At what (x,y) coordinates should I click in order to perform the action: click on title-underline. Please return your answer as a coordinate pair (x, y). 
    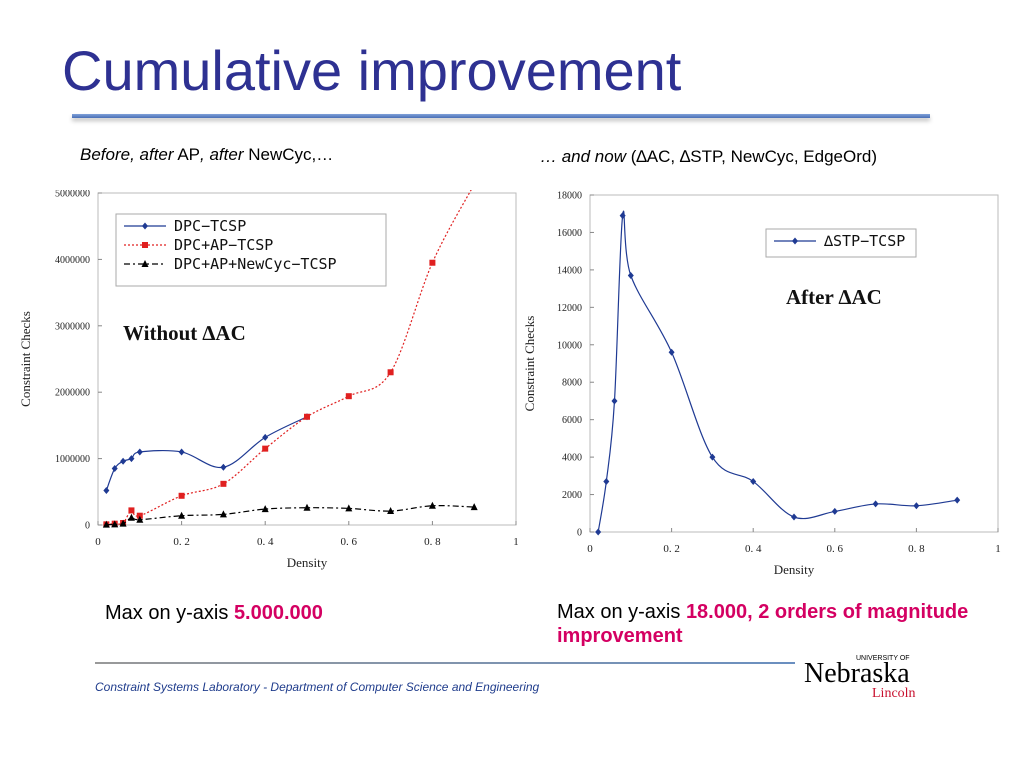
    Looking at the image, I should click on (501, 116).